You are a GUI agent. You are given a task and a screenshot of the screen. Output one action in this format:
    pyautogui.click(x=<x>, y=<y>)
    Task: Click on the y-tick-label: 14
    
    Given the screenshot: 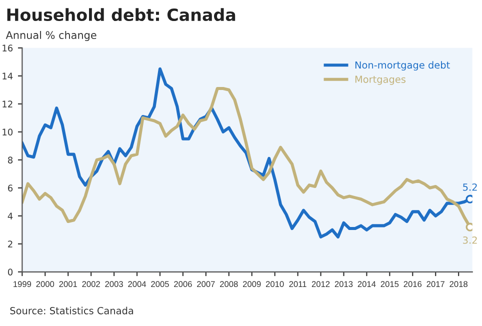 What is the action you would take?
    pyautogui.click(x=7, y=76)
    